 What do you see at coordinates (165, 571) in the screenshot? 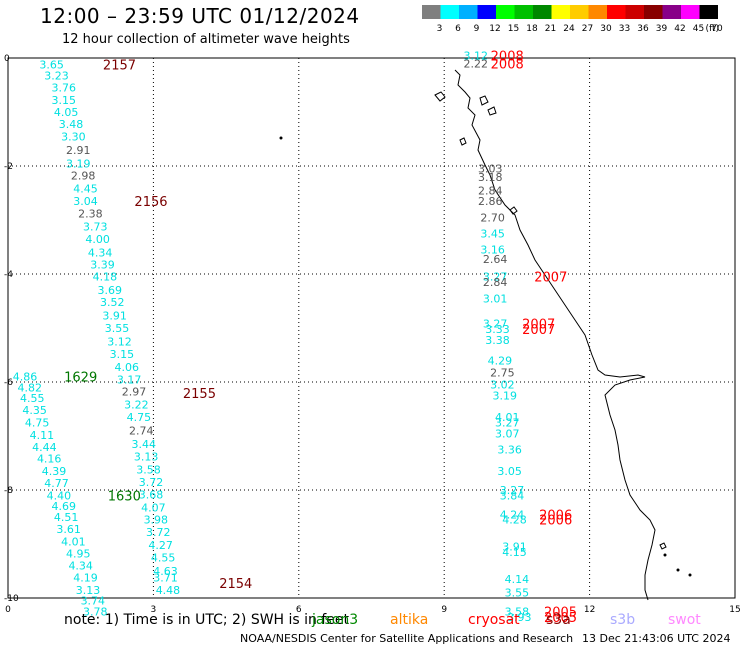
I see `wave-height-value: 4.63` at bounding box center [165, 571].